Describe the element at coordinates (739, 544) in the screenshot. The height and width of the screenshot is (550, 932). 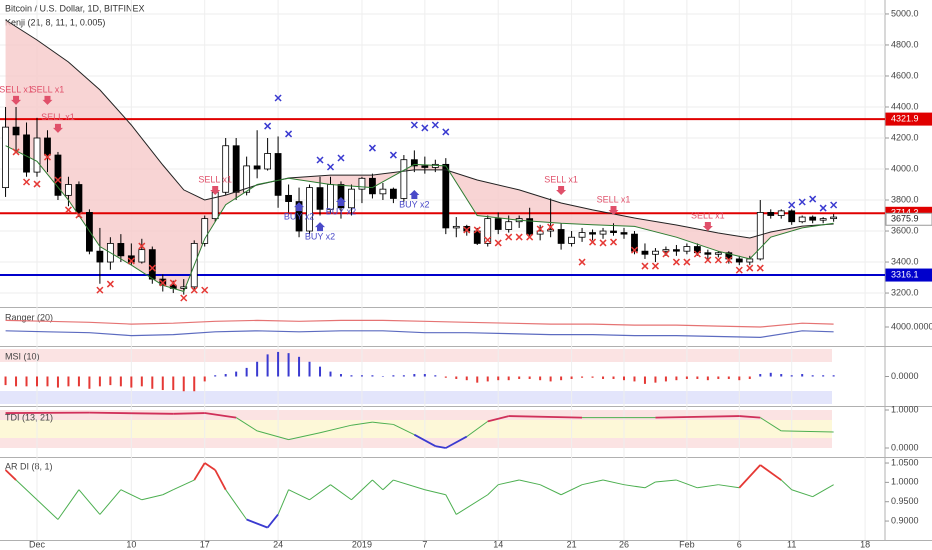
I see `x-tick-label: 6` at that location.